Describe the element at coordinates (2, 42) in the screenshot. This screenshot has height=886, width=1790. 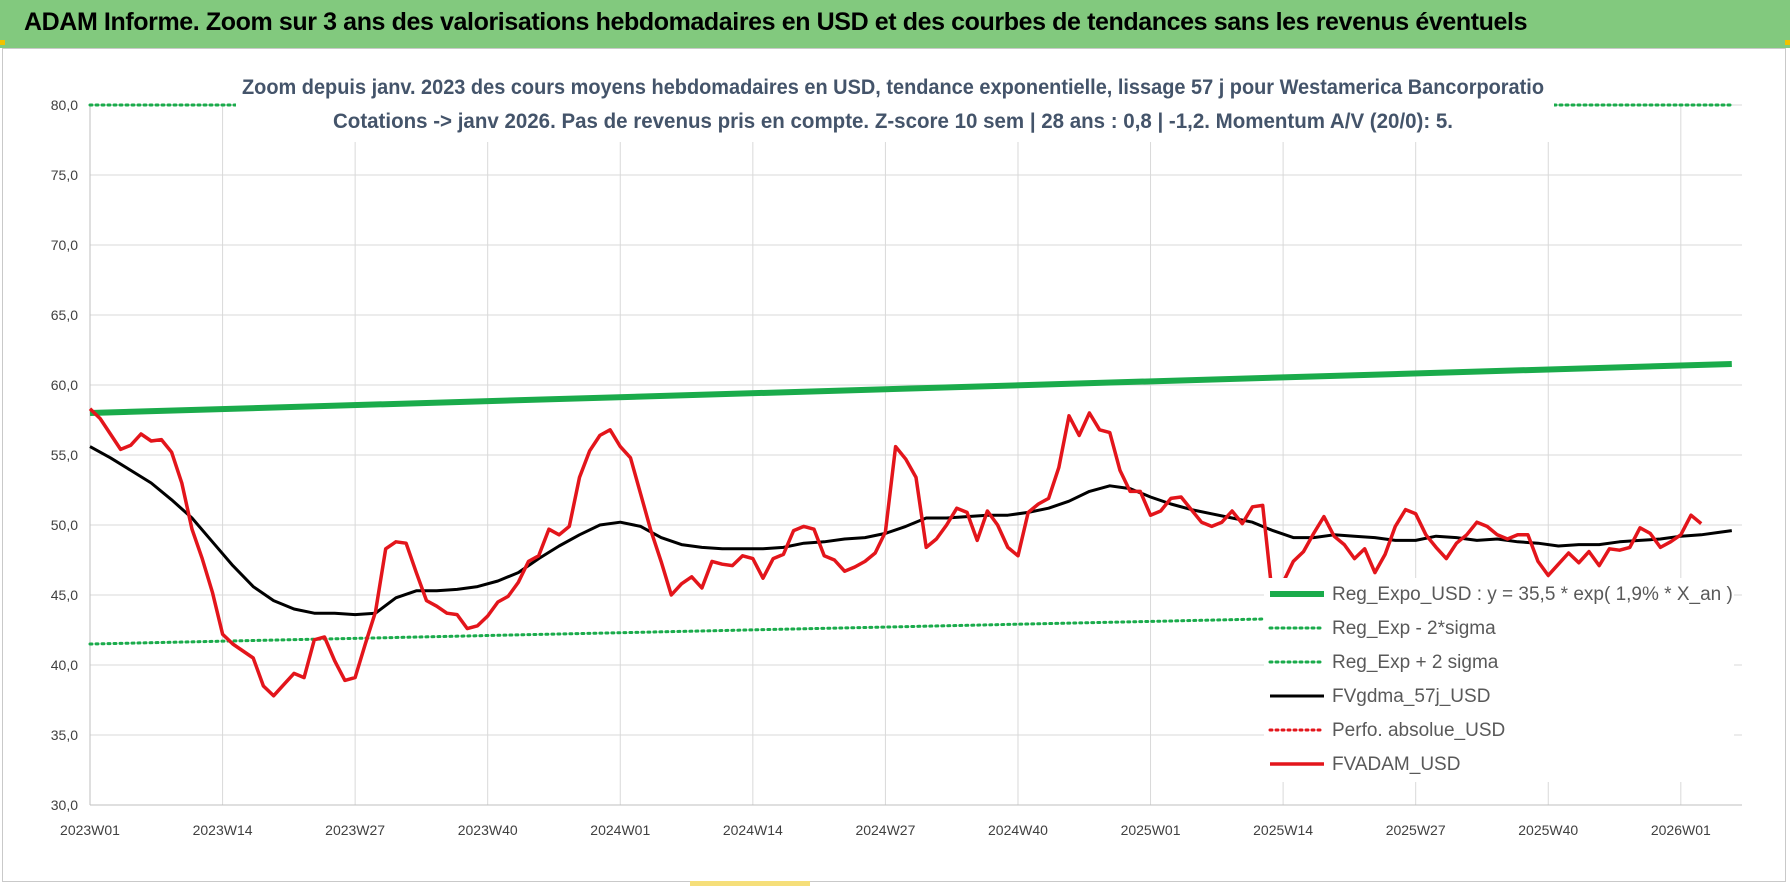
I see `corner-marker-left` at that location.